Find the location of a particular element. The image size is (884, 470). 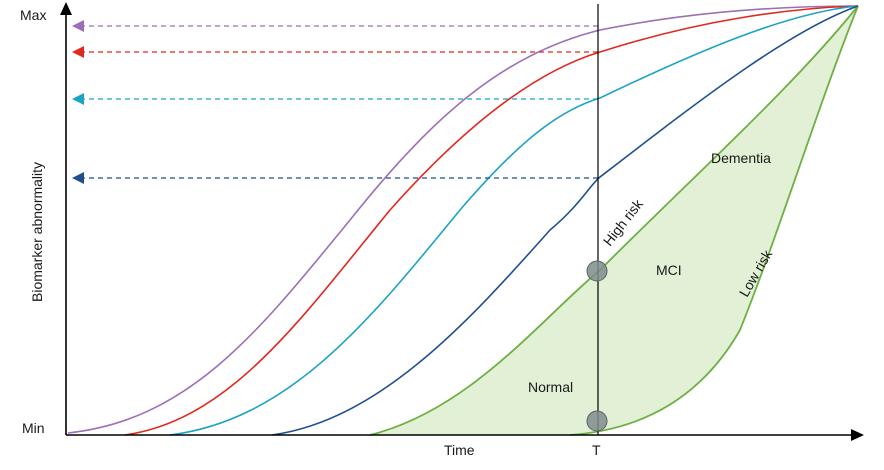

y-axis-arrow-icon is located at coordinates (66, 8).